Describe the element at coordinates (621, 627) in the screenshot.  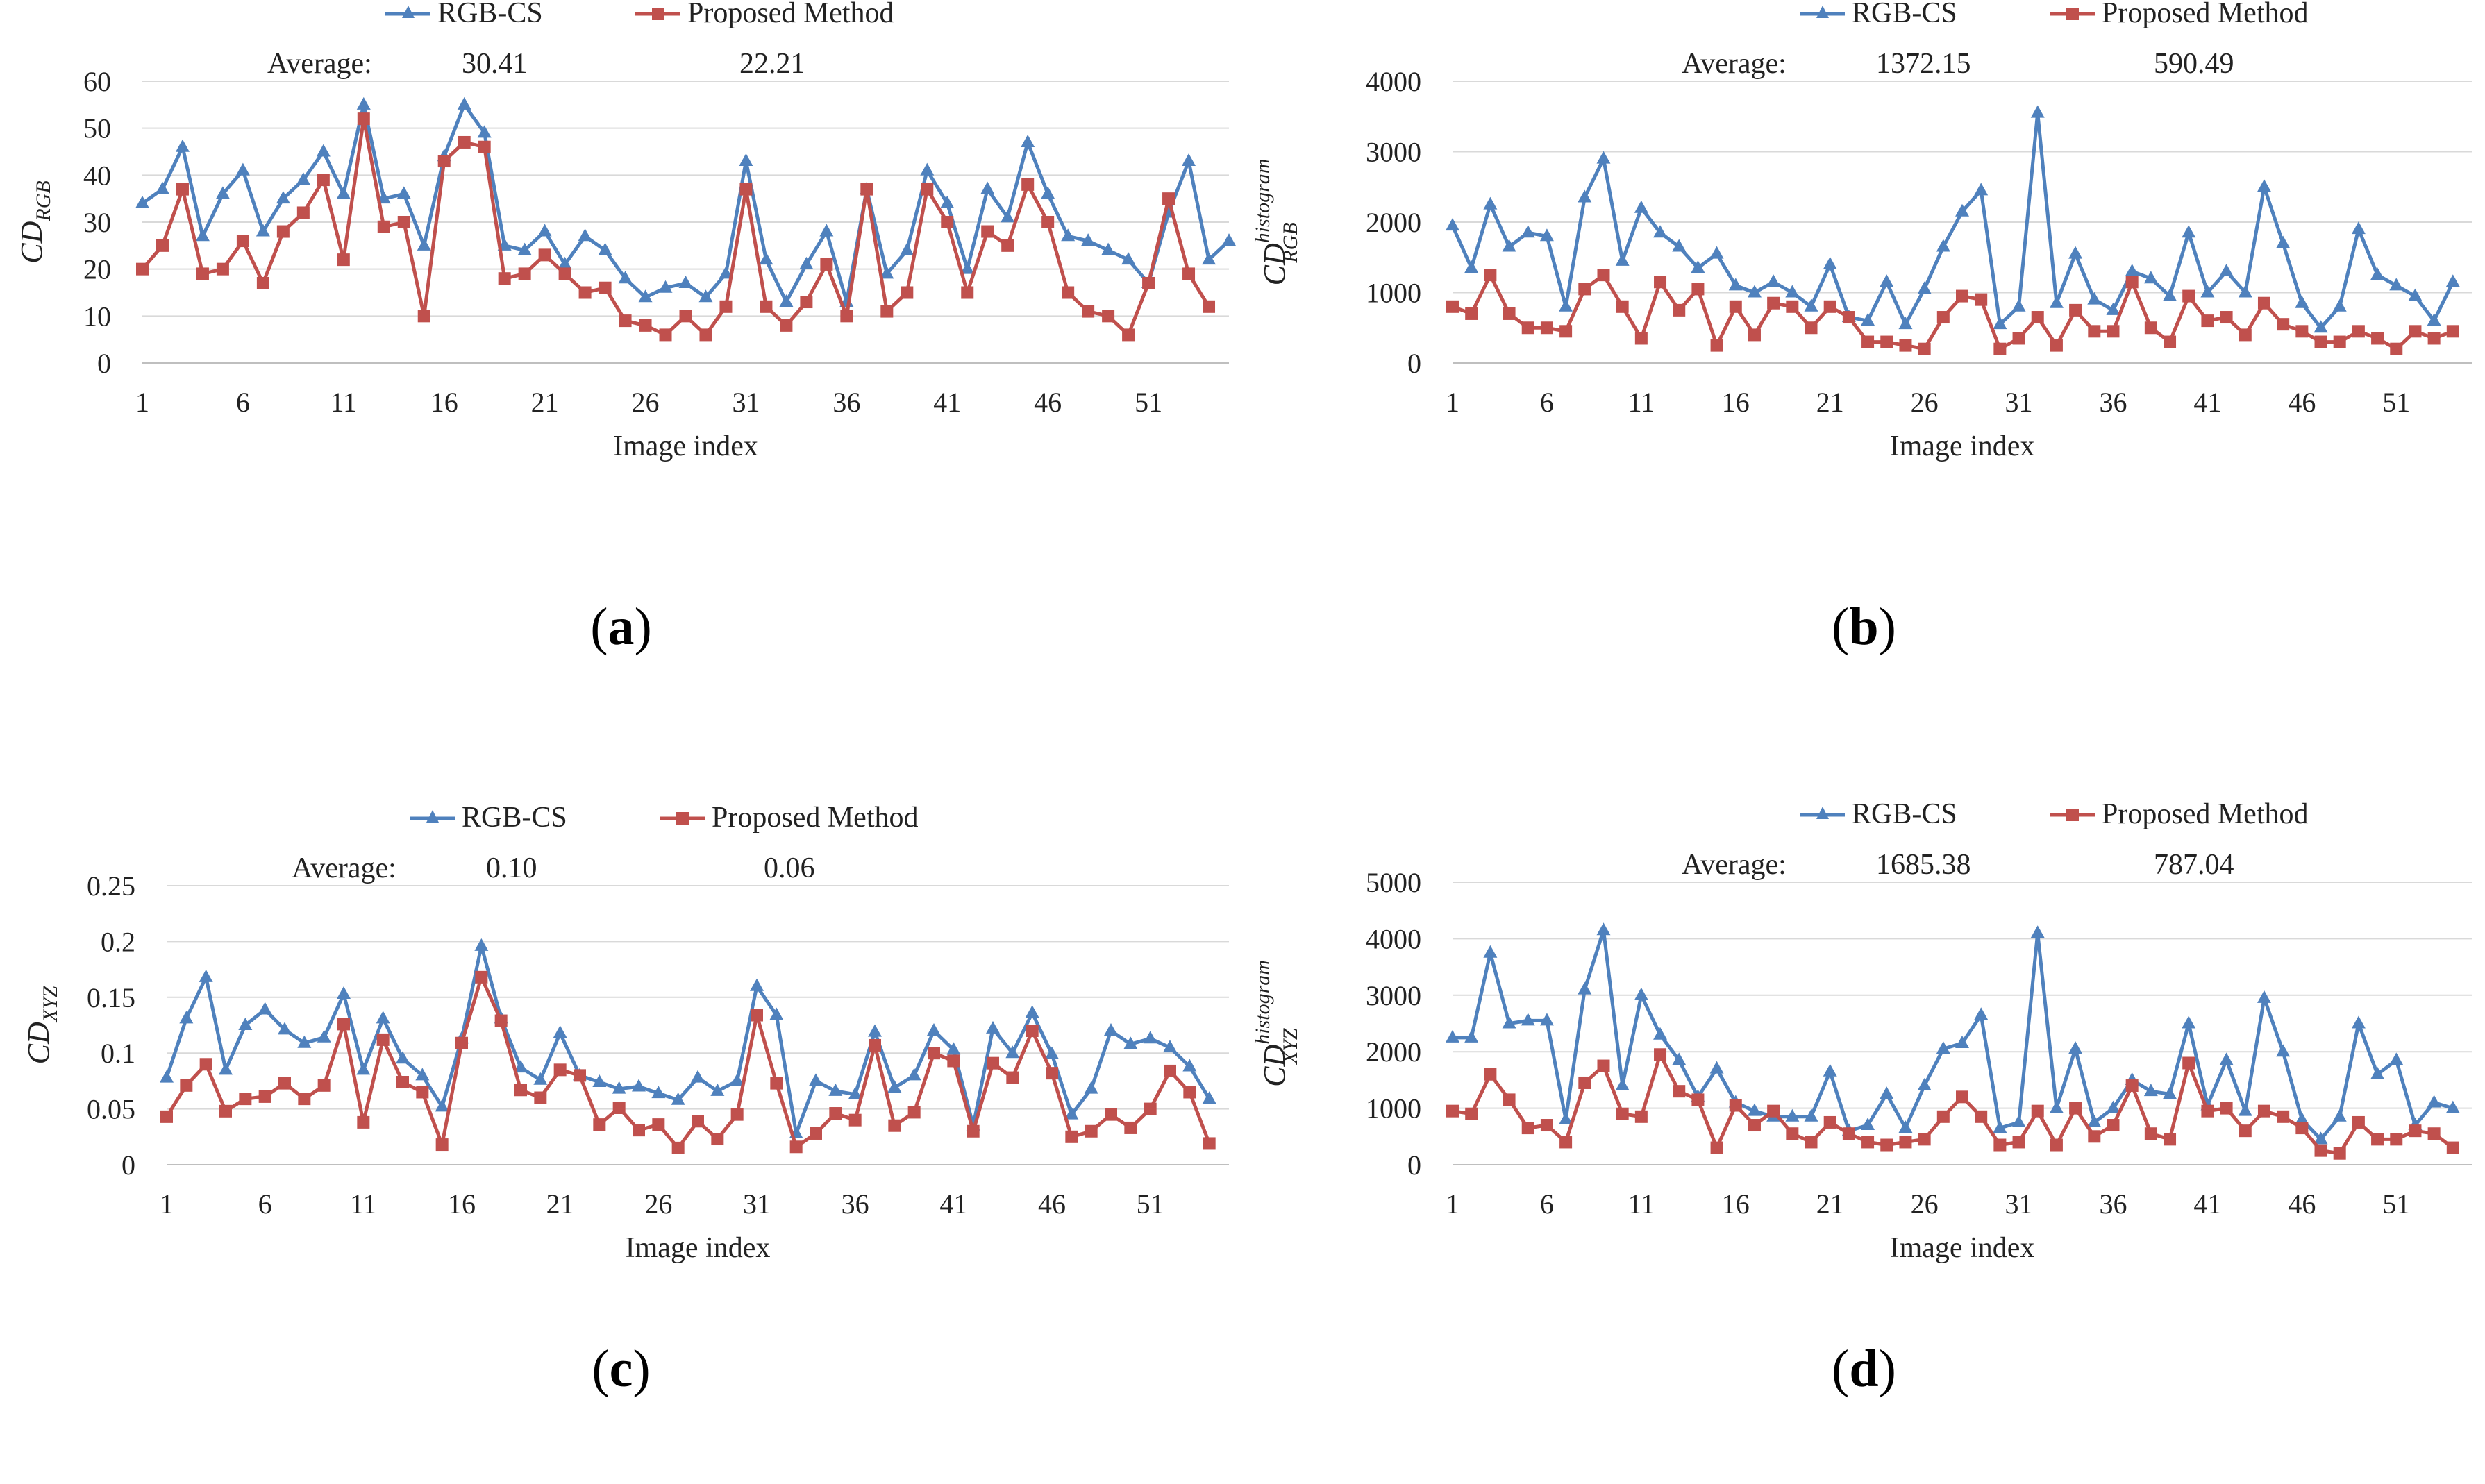
I see `caption-a: (a)` at that location.